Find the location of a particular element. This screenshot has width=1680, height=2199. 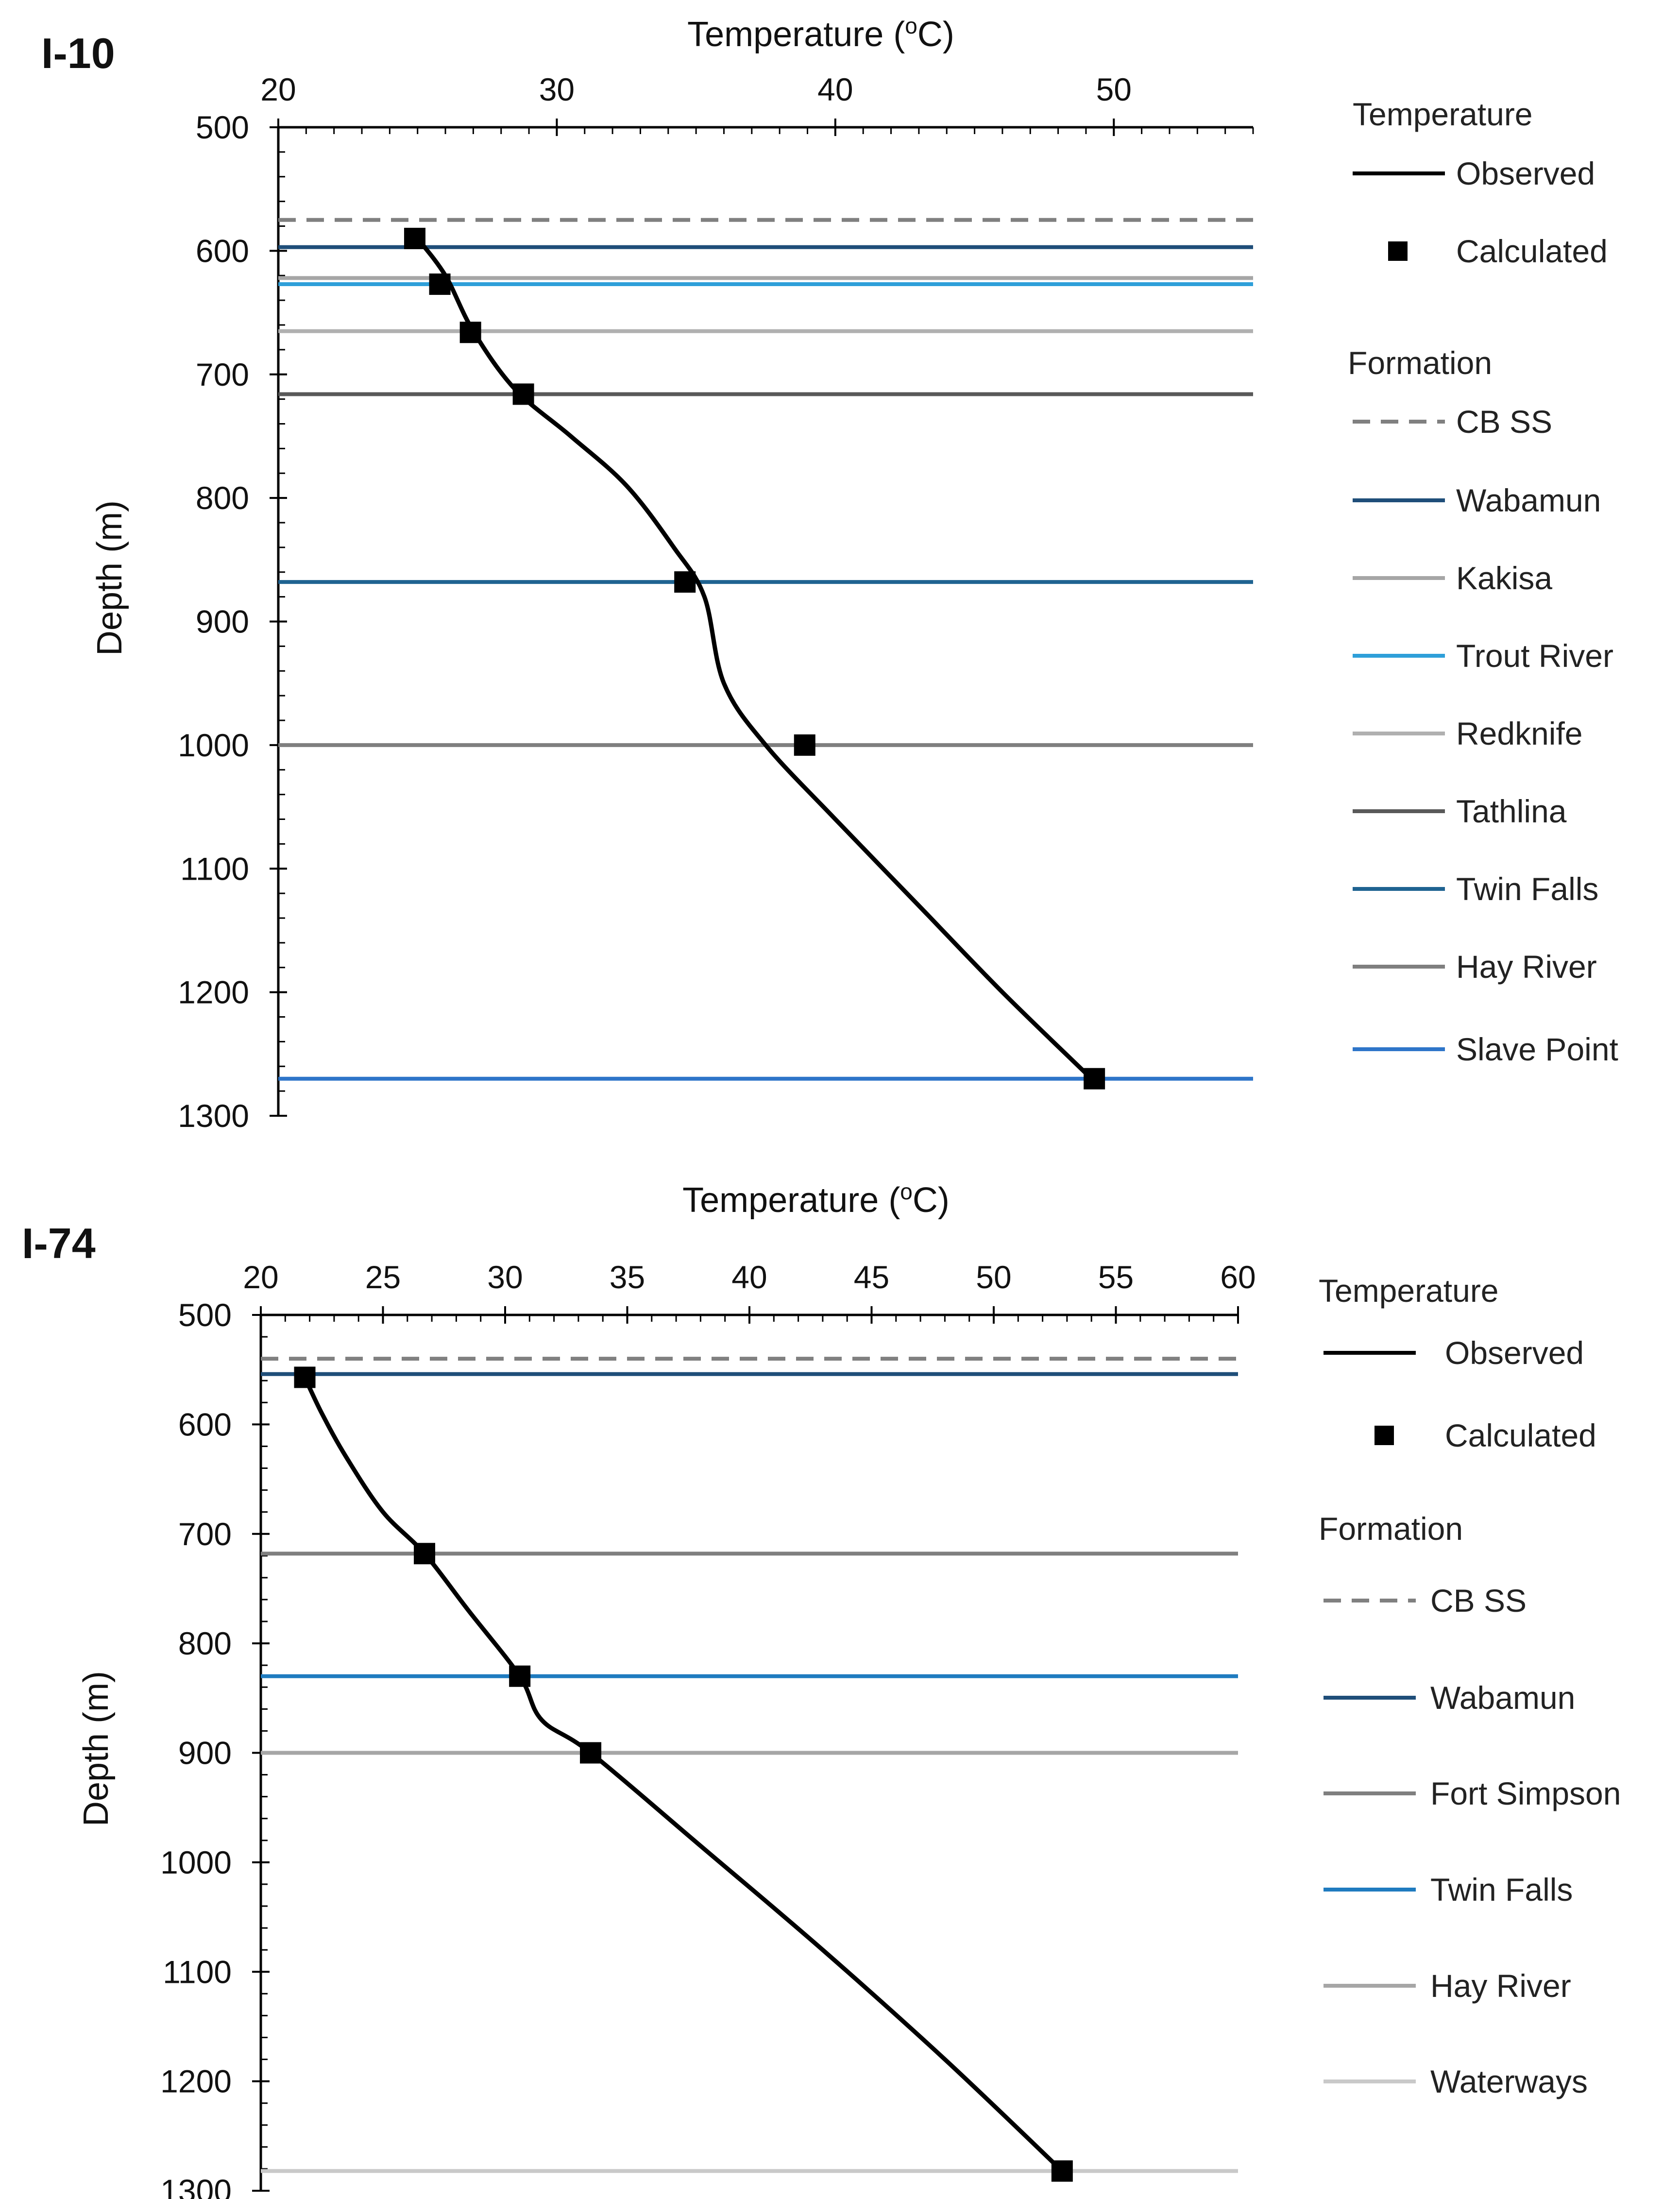

x-tick-label: 35 is located at coordinates (628, 1277).